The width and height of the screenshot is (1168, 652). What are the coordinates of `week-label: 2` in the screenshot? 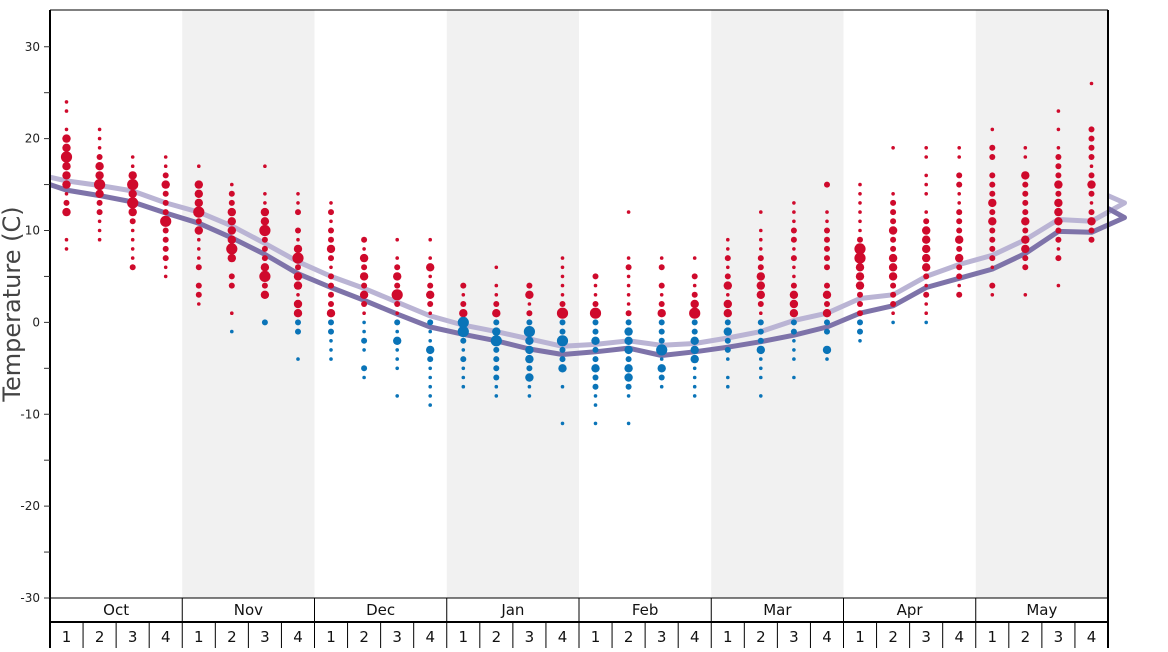 It's located at (893, 637).